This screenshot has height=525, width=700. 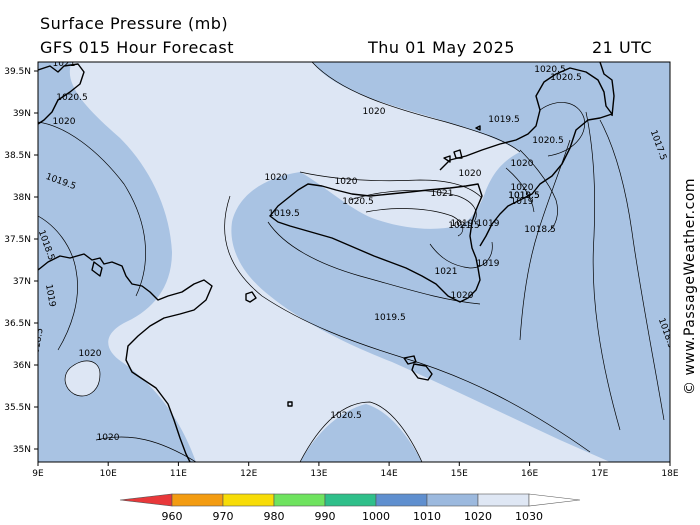 What do you see at coordinates (607, 89) in the screenshot?
I see `coast-italy-east` at bounding box center [607, 89].